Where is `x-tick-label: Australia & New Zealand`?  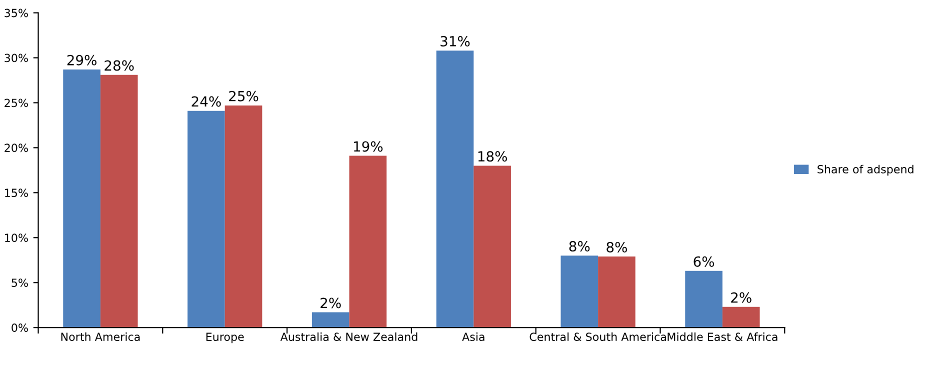
x-tick-label: Australia & New Zealand is located at coordinates (349, 337).